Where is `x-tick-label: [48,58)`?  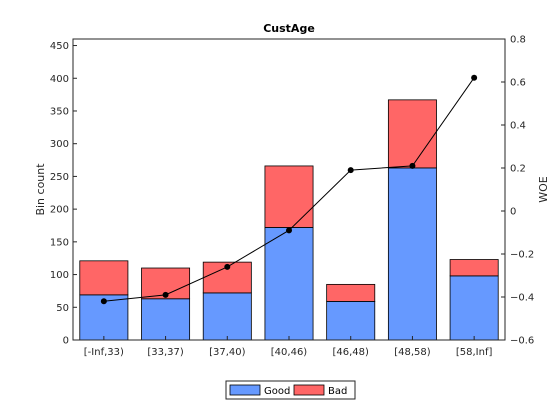 x-tick-label: [48,58) is located at coordinates (412, 352).